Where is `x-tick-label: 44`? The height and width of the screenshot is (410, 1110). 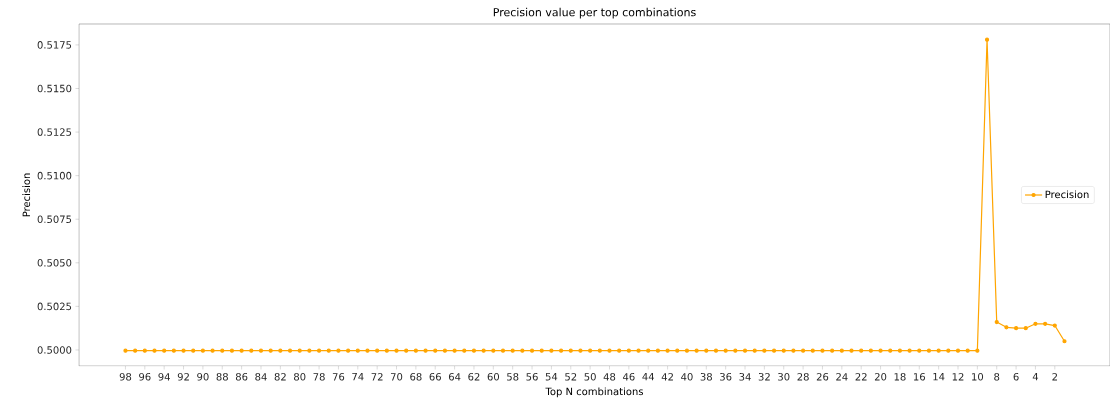 x-tick-label: 44 is located at coordinates (648, 377).